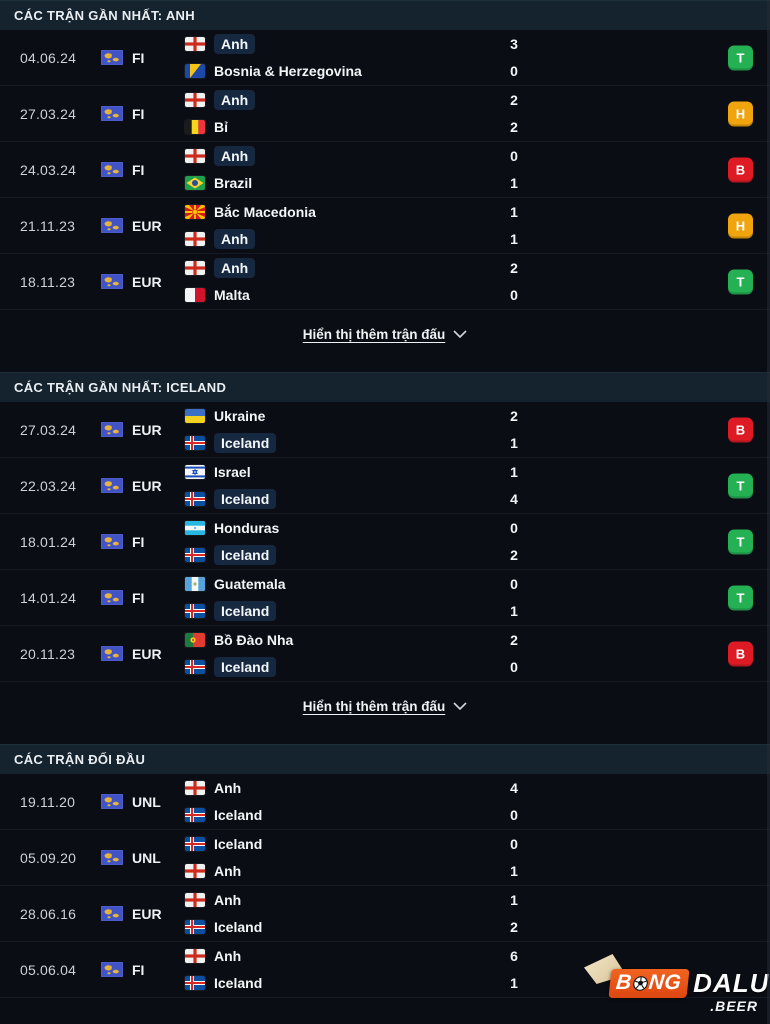 The width and height of the screenshot is (770, 1024). I want to click on match-row: 18.11.23 EUR Anh Malta 2 0 T, so click(385, 282).